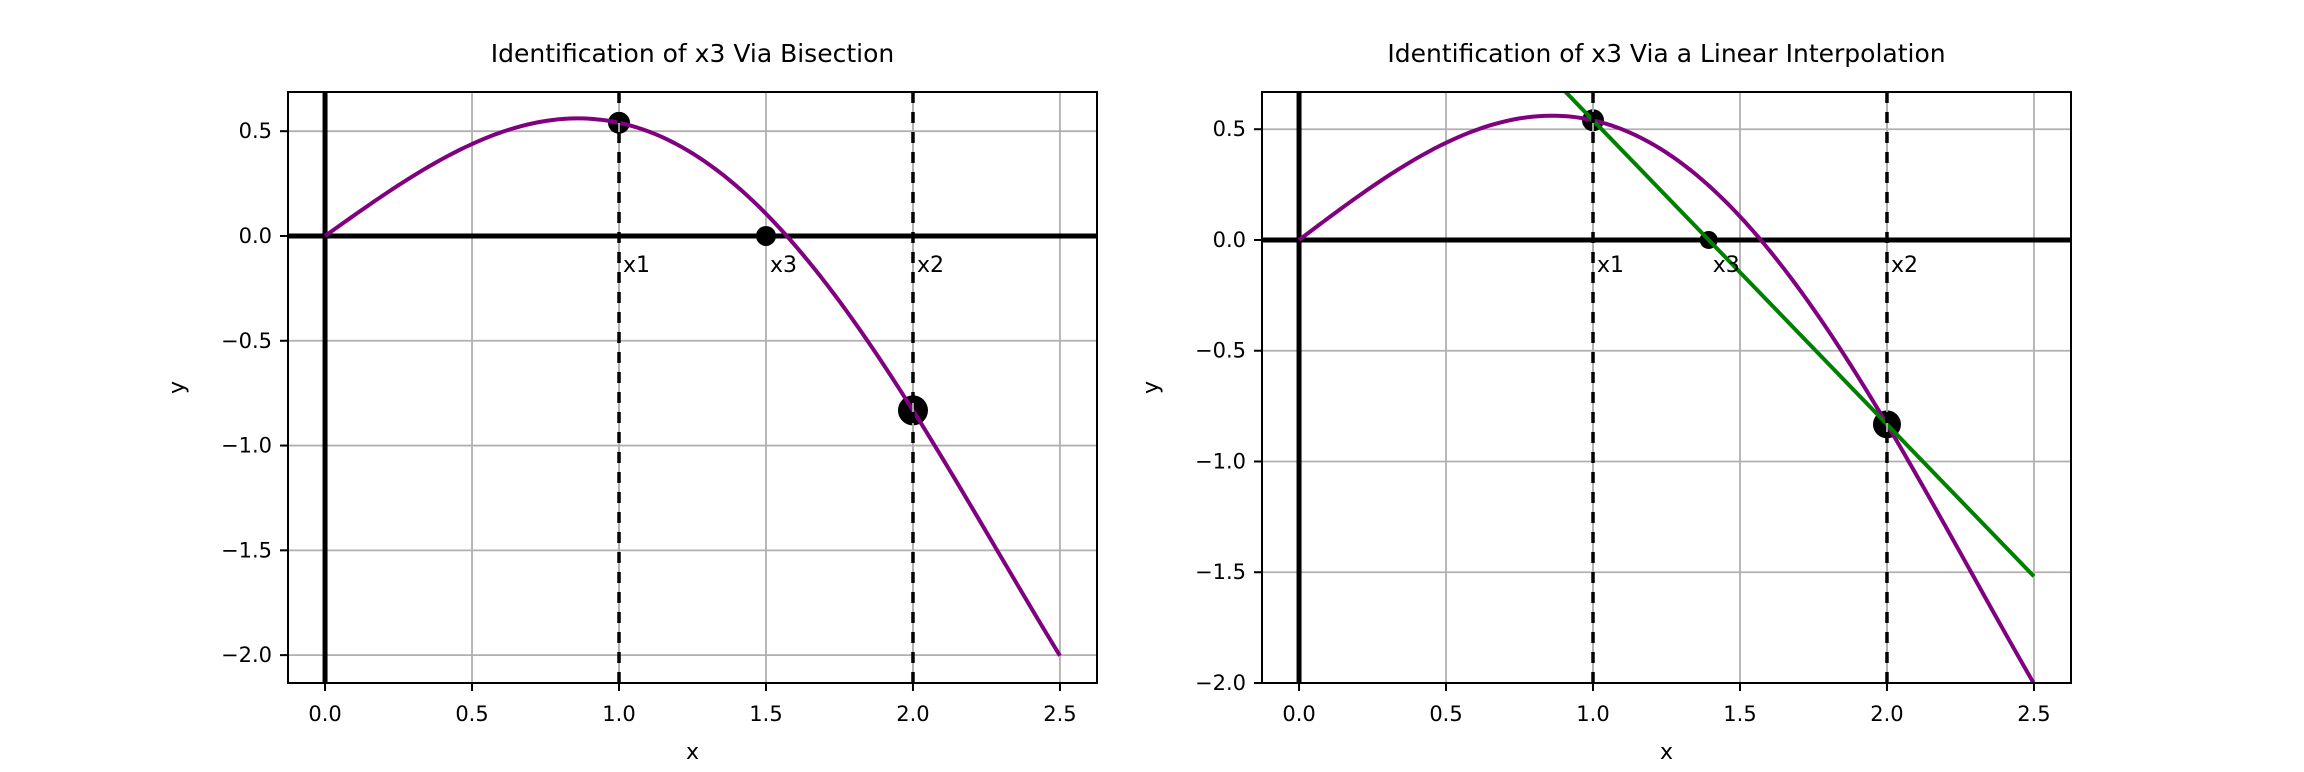 The width and height of the screenshot is (2304, 772). I want to click on data-point-x3, so click(765, 235).